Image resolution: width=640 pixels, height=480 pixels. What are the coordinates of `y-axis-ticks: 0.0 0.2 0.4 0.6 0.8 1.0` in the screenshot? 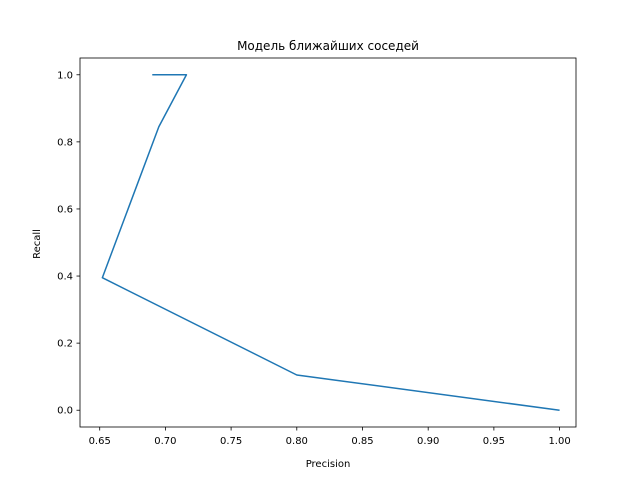 It's located at (68, 243).